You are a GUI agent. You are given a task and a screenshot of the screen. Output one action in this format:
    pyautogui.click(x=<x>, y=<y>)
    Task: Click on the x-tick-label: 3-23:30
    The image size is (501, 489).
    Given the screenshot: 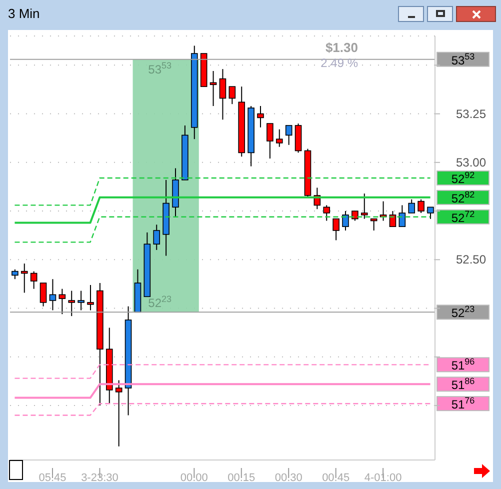 What is the action you would take?
    pyautogui.click(x=99, y=478)
    